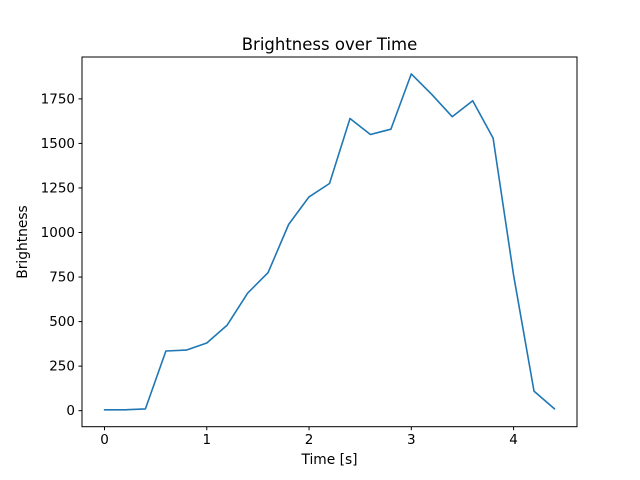 The height and width of the screenshot is (480, 640). Describe the element at coordinates (62, 278) in the screenshot. I see `y-tick-label: 750` at that location.